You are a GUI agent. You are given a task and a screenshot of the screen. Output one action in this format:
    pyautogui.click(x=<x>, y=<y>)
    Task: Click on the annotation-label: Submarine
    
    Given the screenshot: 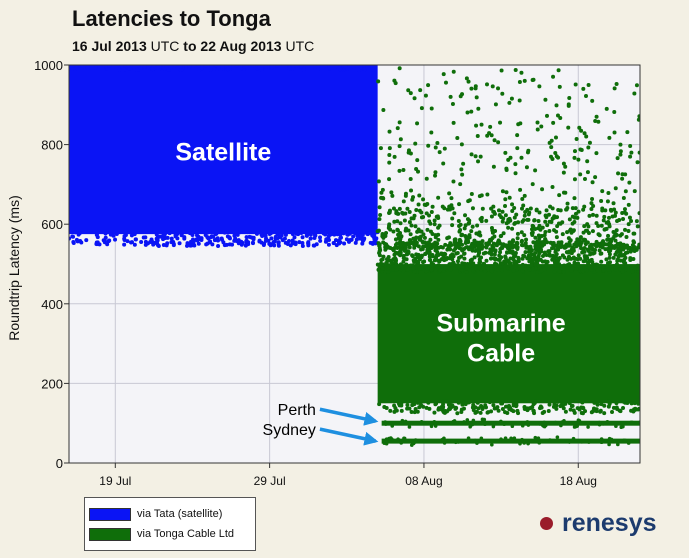 What is the action you would take?
    pyautogui.click(x=501, y=324)
    